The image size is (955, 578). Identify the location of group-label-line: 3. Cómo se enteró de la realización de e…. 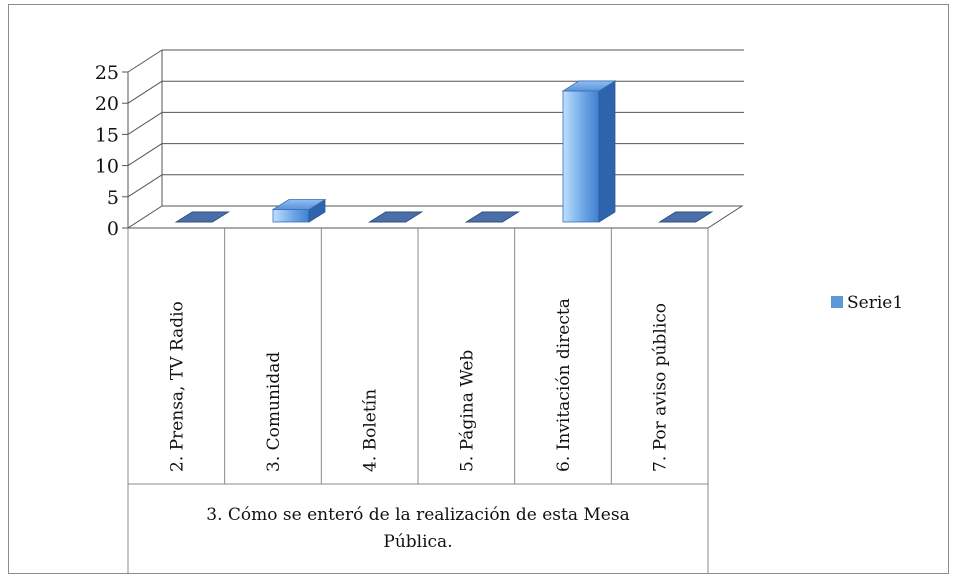
(417, 515).